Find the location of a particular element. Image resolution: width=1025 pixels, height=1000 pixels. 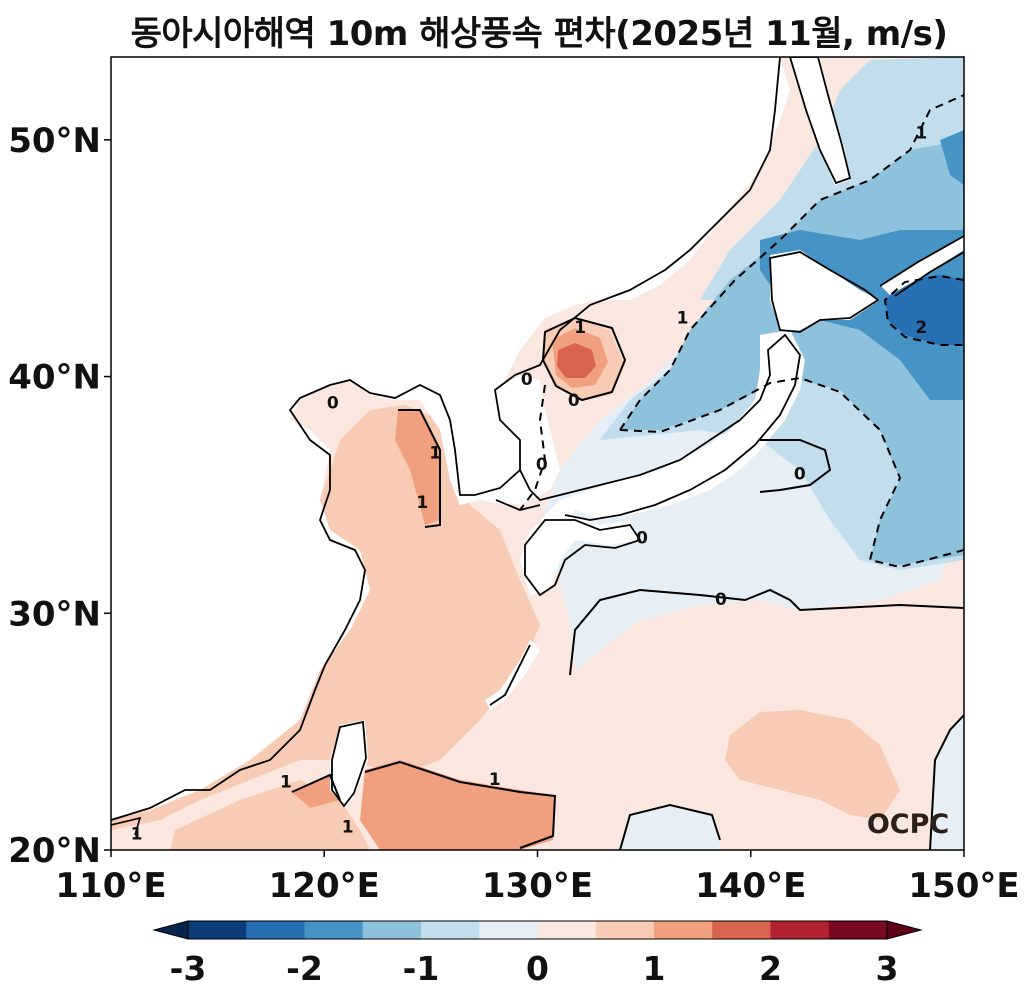

colorbar-tick-label: 1 is located at coordinates (654, 968).